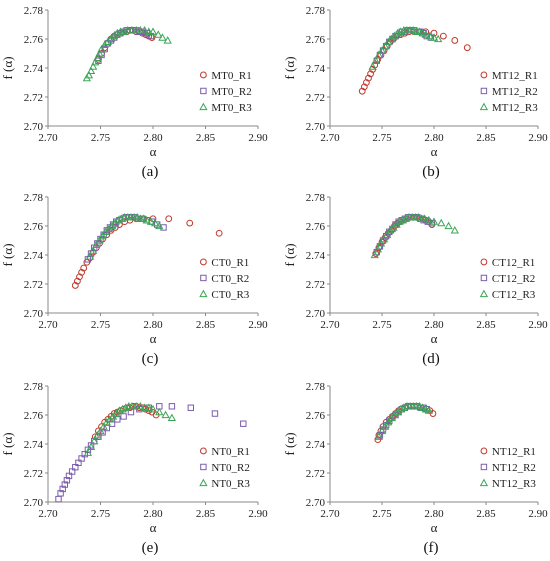 Image resolution: width=550 pixels, height=561 pixels. I want to click on legend-entry: MT0_R1, so click(231, 76).